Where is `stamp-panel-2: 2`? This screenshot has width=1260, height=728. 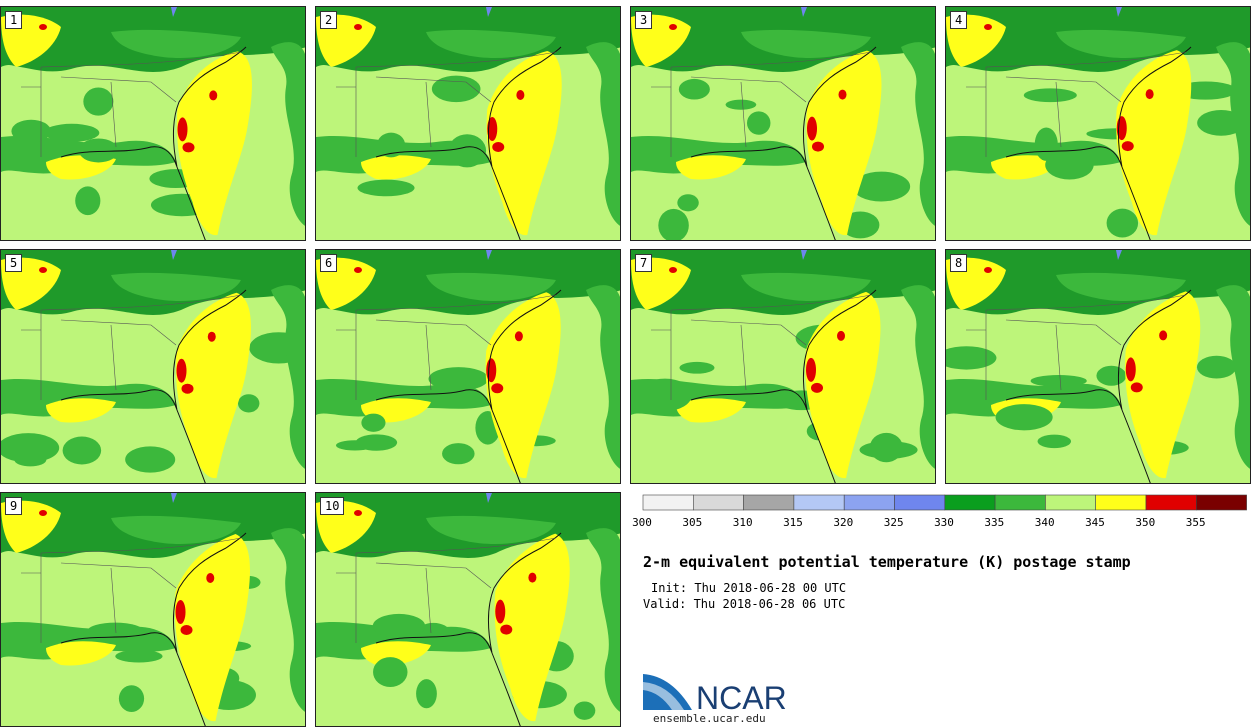
stamp-panel-2: 2 is located at coordinates (468, 123).